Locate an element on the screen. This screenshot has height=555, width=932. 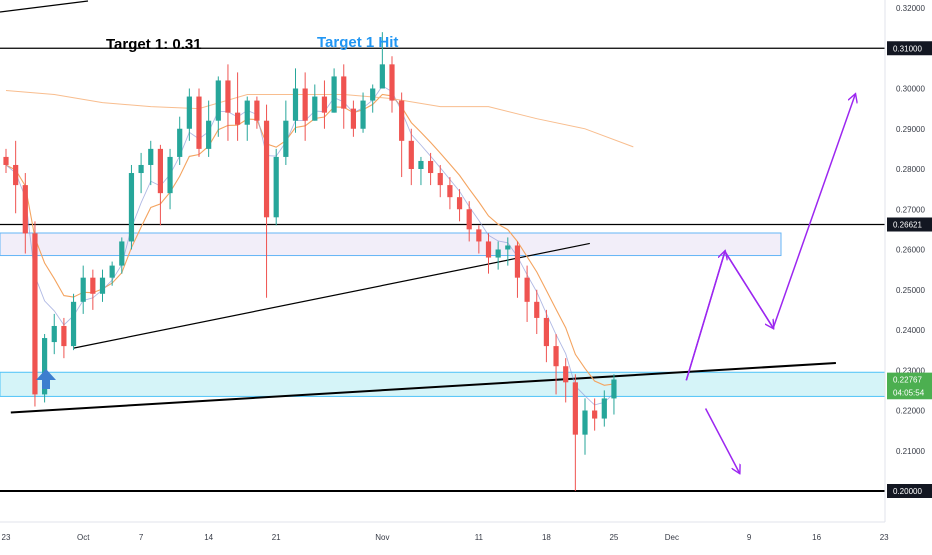
price-label: 0.20000 is located at coordinates (907, 491).